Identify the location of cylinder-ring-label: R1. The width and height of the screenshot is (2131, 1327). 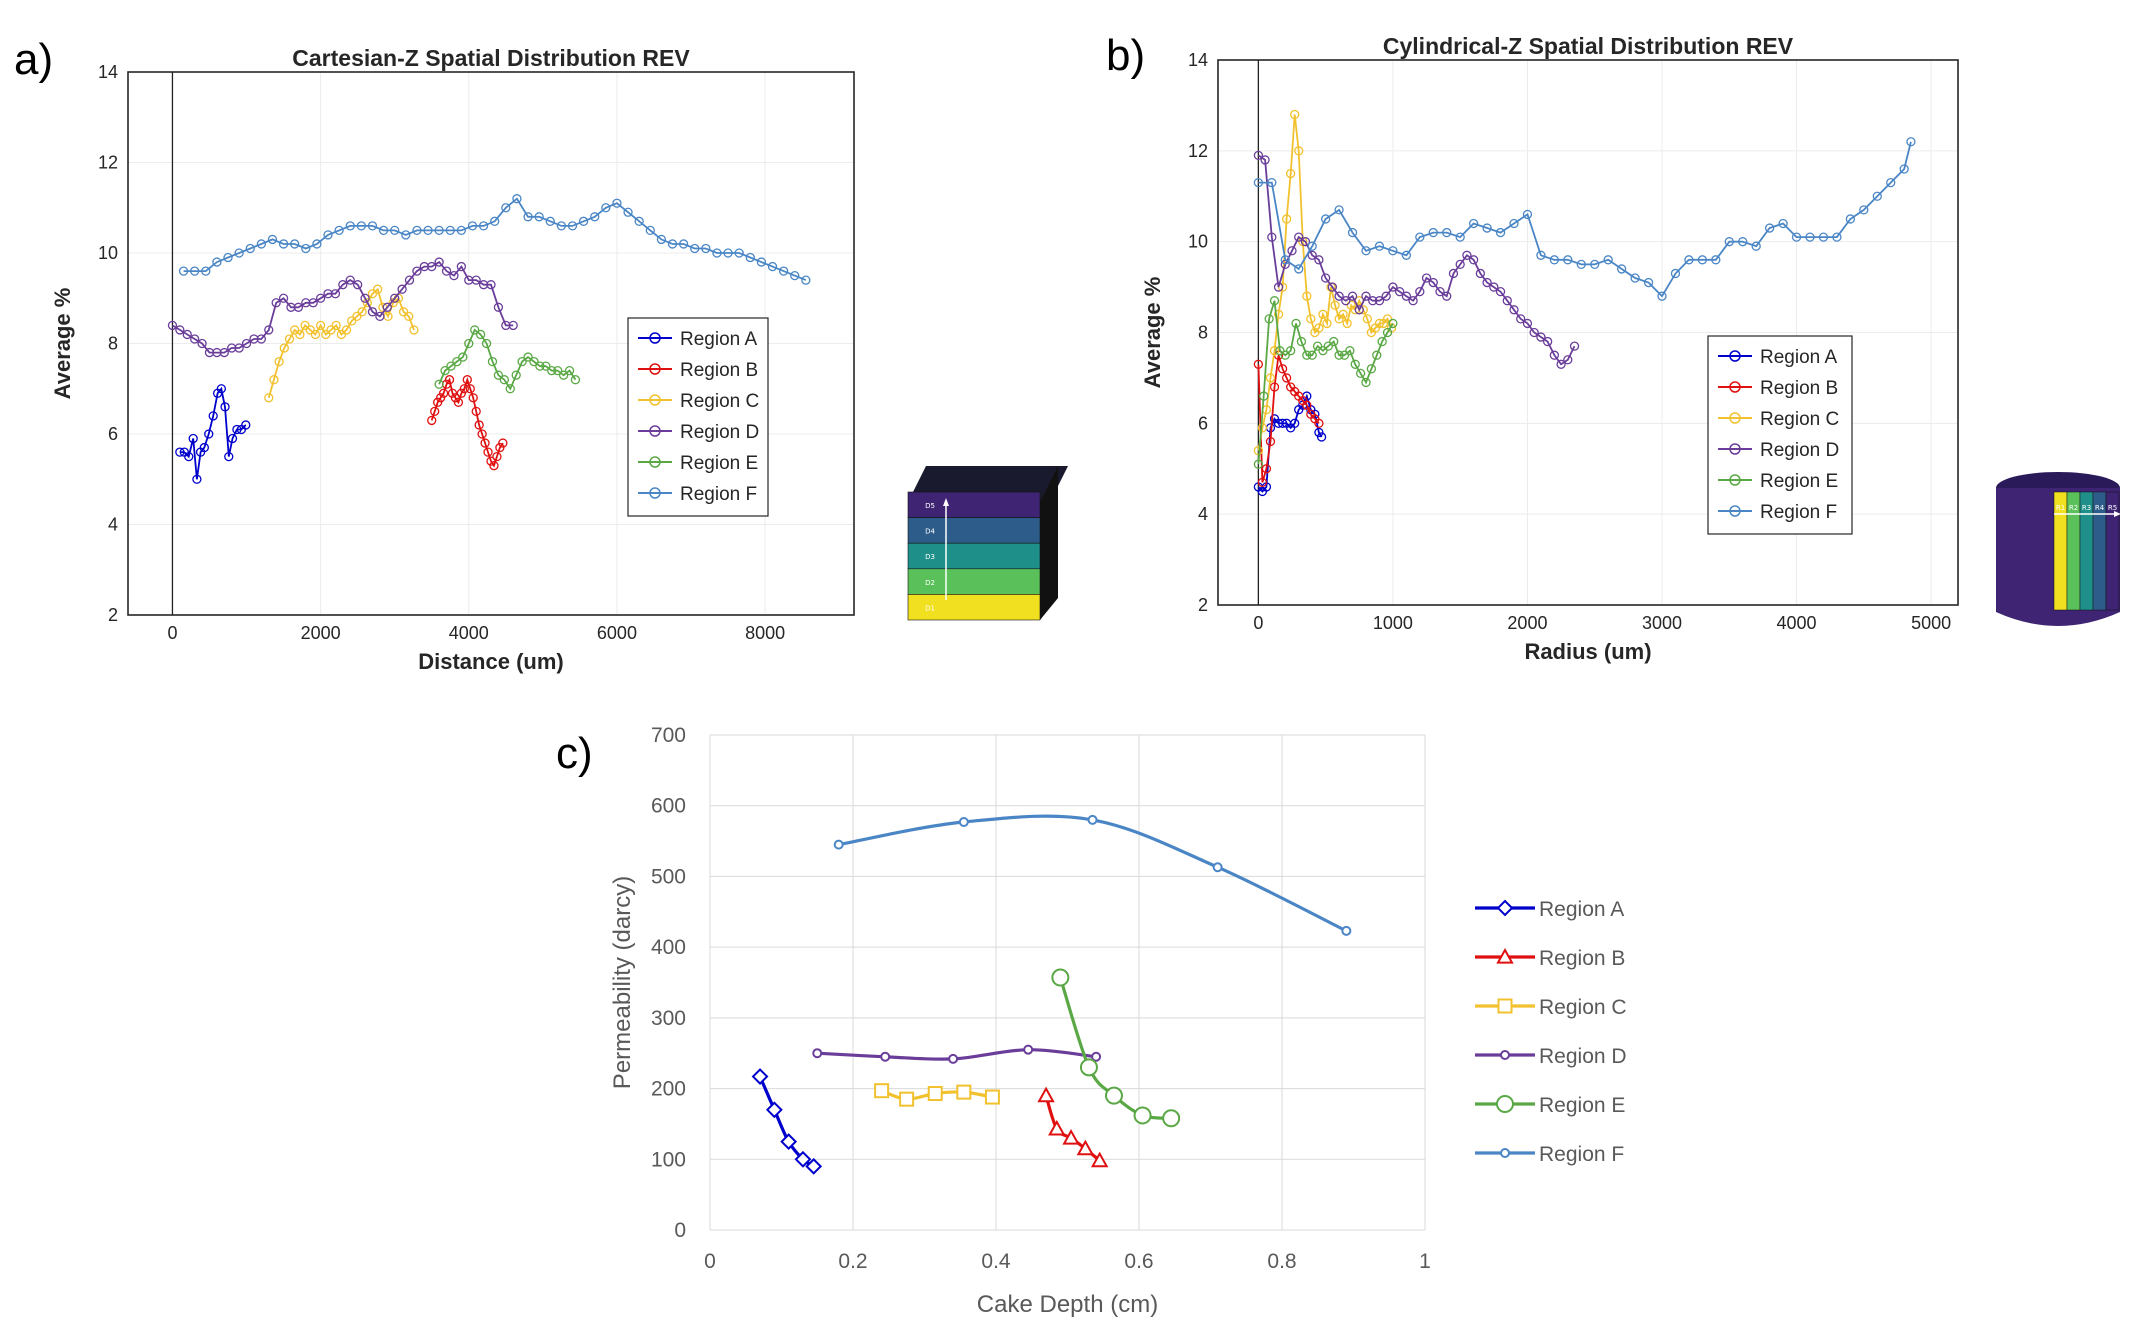
(2060, 508).